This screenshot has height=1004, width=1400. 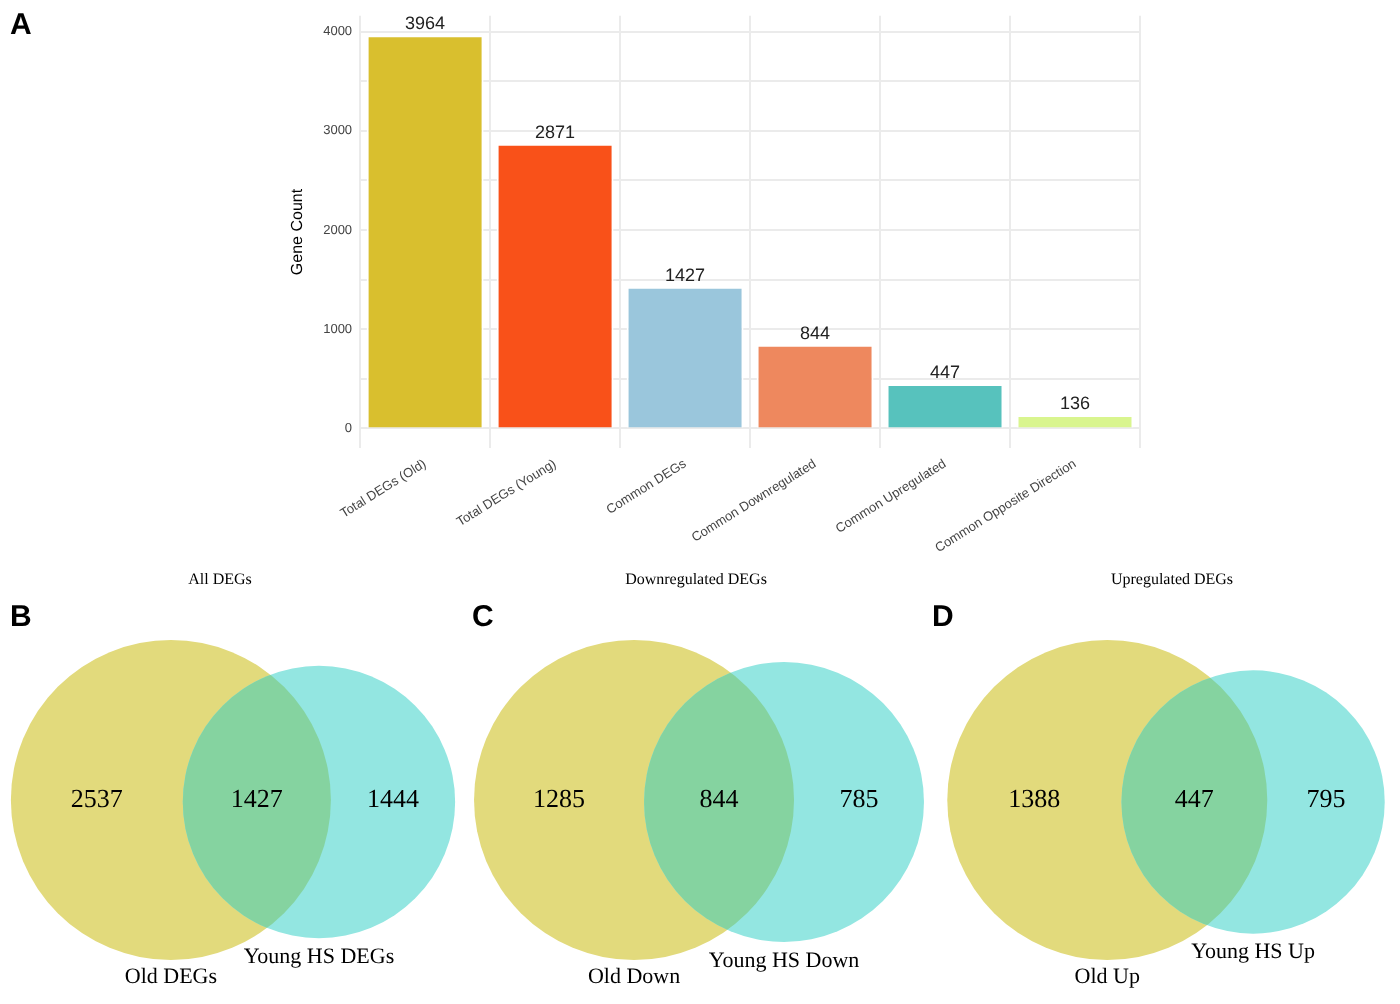 What do you see at coordinates (483, 617) in the screenshot?
I see `text: C` at bounding box center [483, 617].